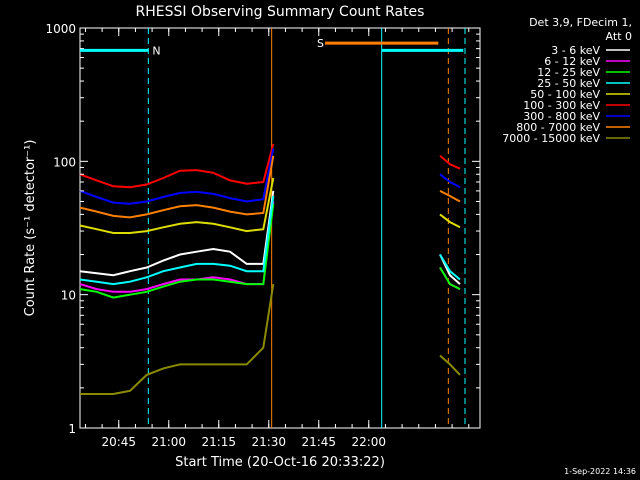  What do you see at coordinates (561, 105) in the screenshot?
I see `legend-label: 100 - 300 keV` at bounding box center [561, 105].